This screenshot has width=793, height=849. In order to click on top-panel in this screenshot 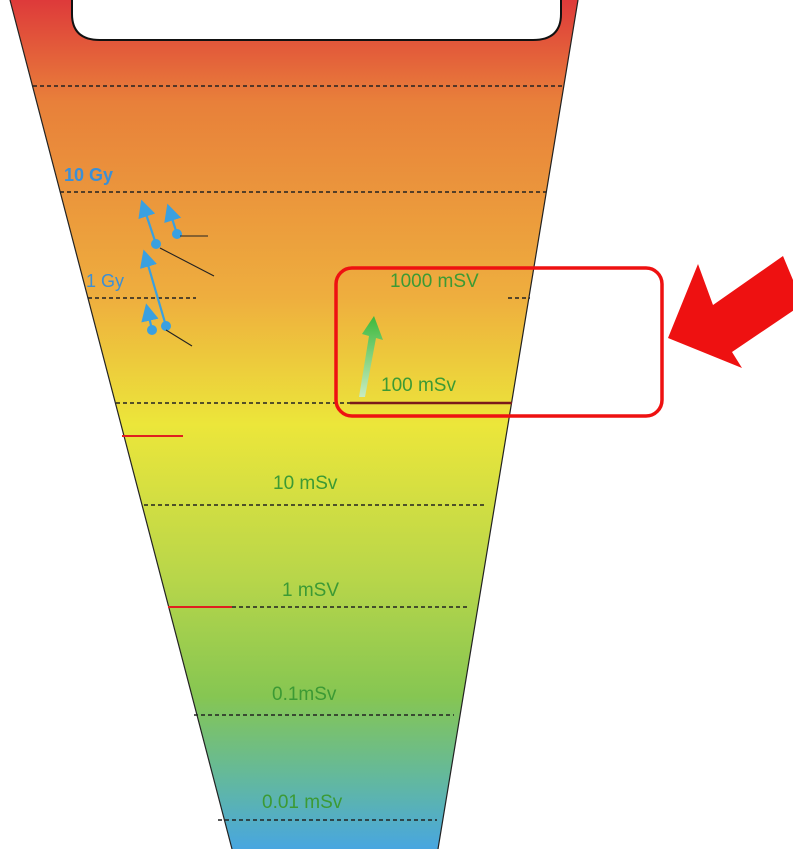, I will do `click(316, 20)`.